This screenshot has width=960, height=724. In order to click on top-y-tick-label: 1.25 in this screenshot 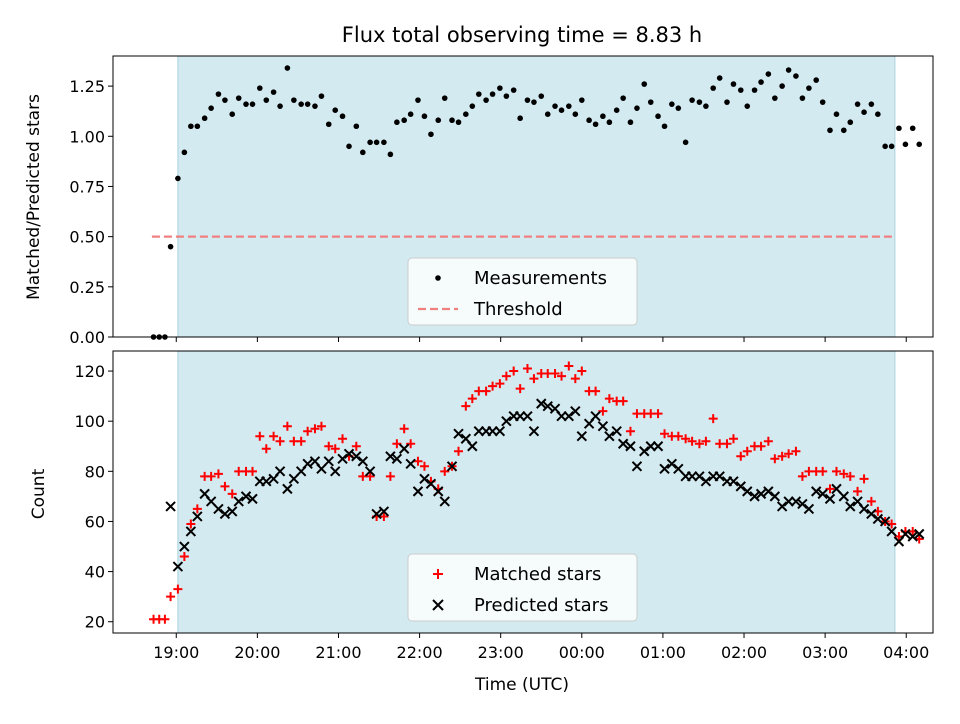, I will do `click(87, 86)`.